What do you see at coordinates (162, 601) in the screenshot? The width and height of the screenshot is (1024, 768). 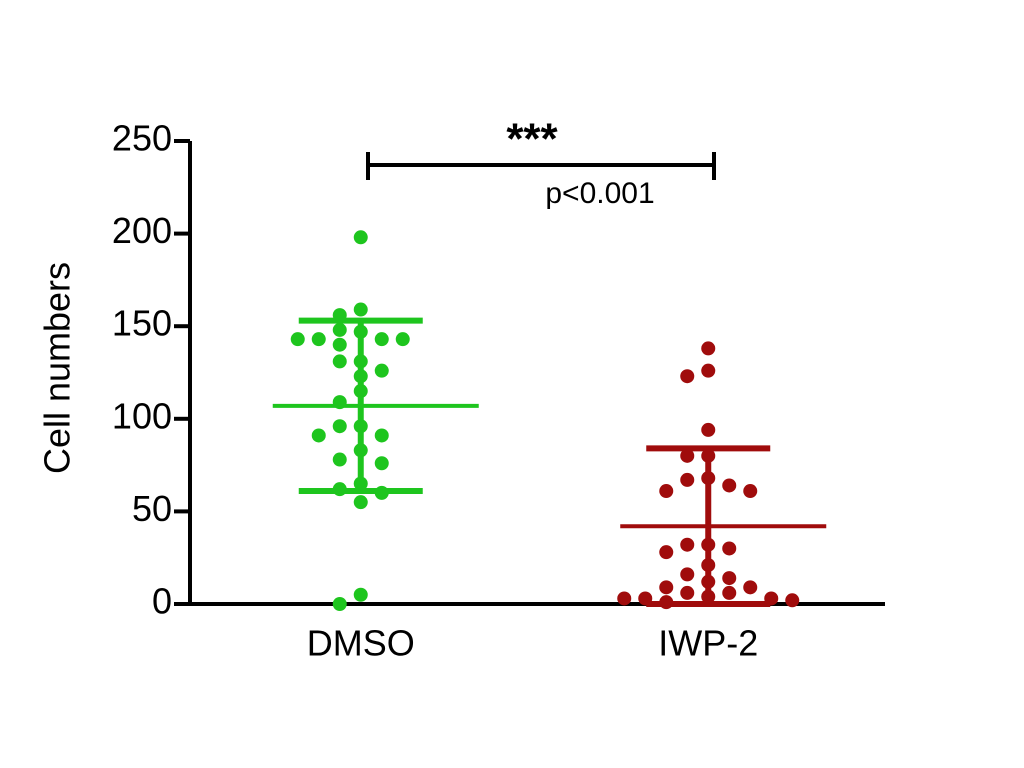 I see `y-tick-label: 0` at bounding box center [162, 601].